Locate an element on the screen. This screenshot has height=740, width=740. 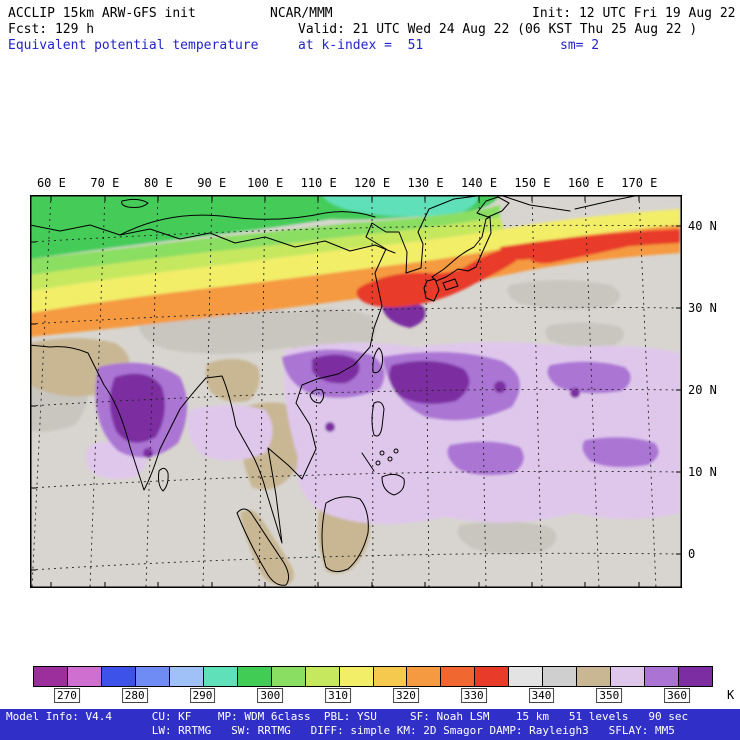
colorbar-tick: 310 is located at coordinates (338, 695).